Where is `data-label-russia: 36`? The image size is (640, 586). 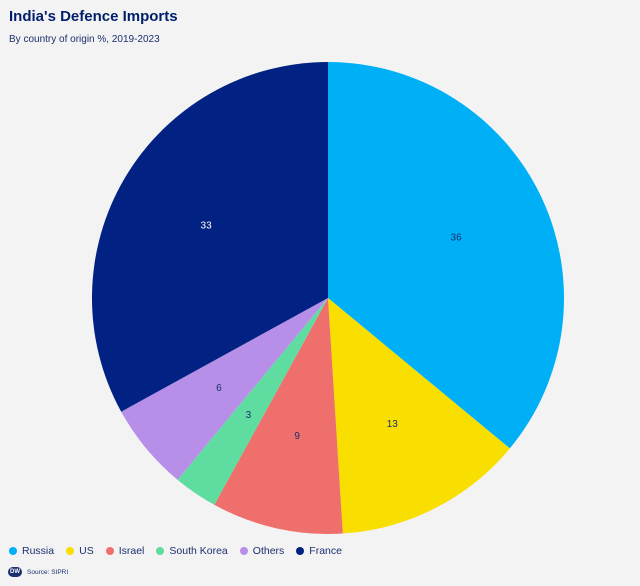
data-label-russia: 36 is located at coordinates (457, 237).